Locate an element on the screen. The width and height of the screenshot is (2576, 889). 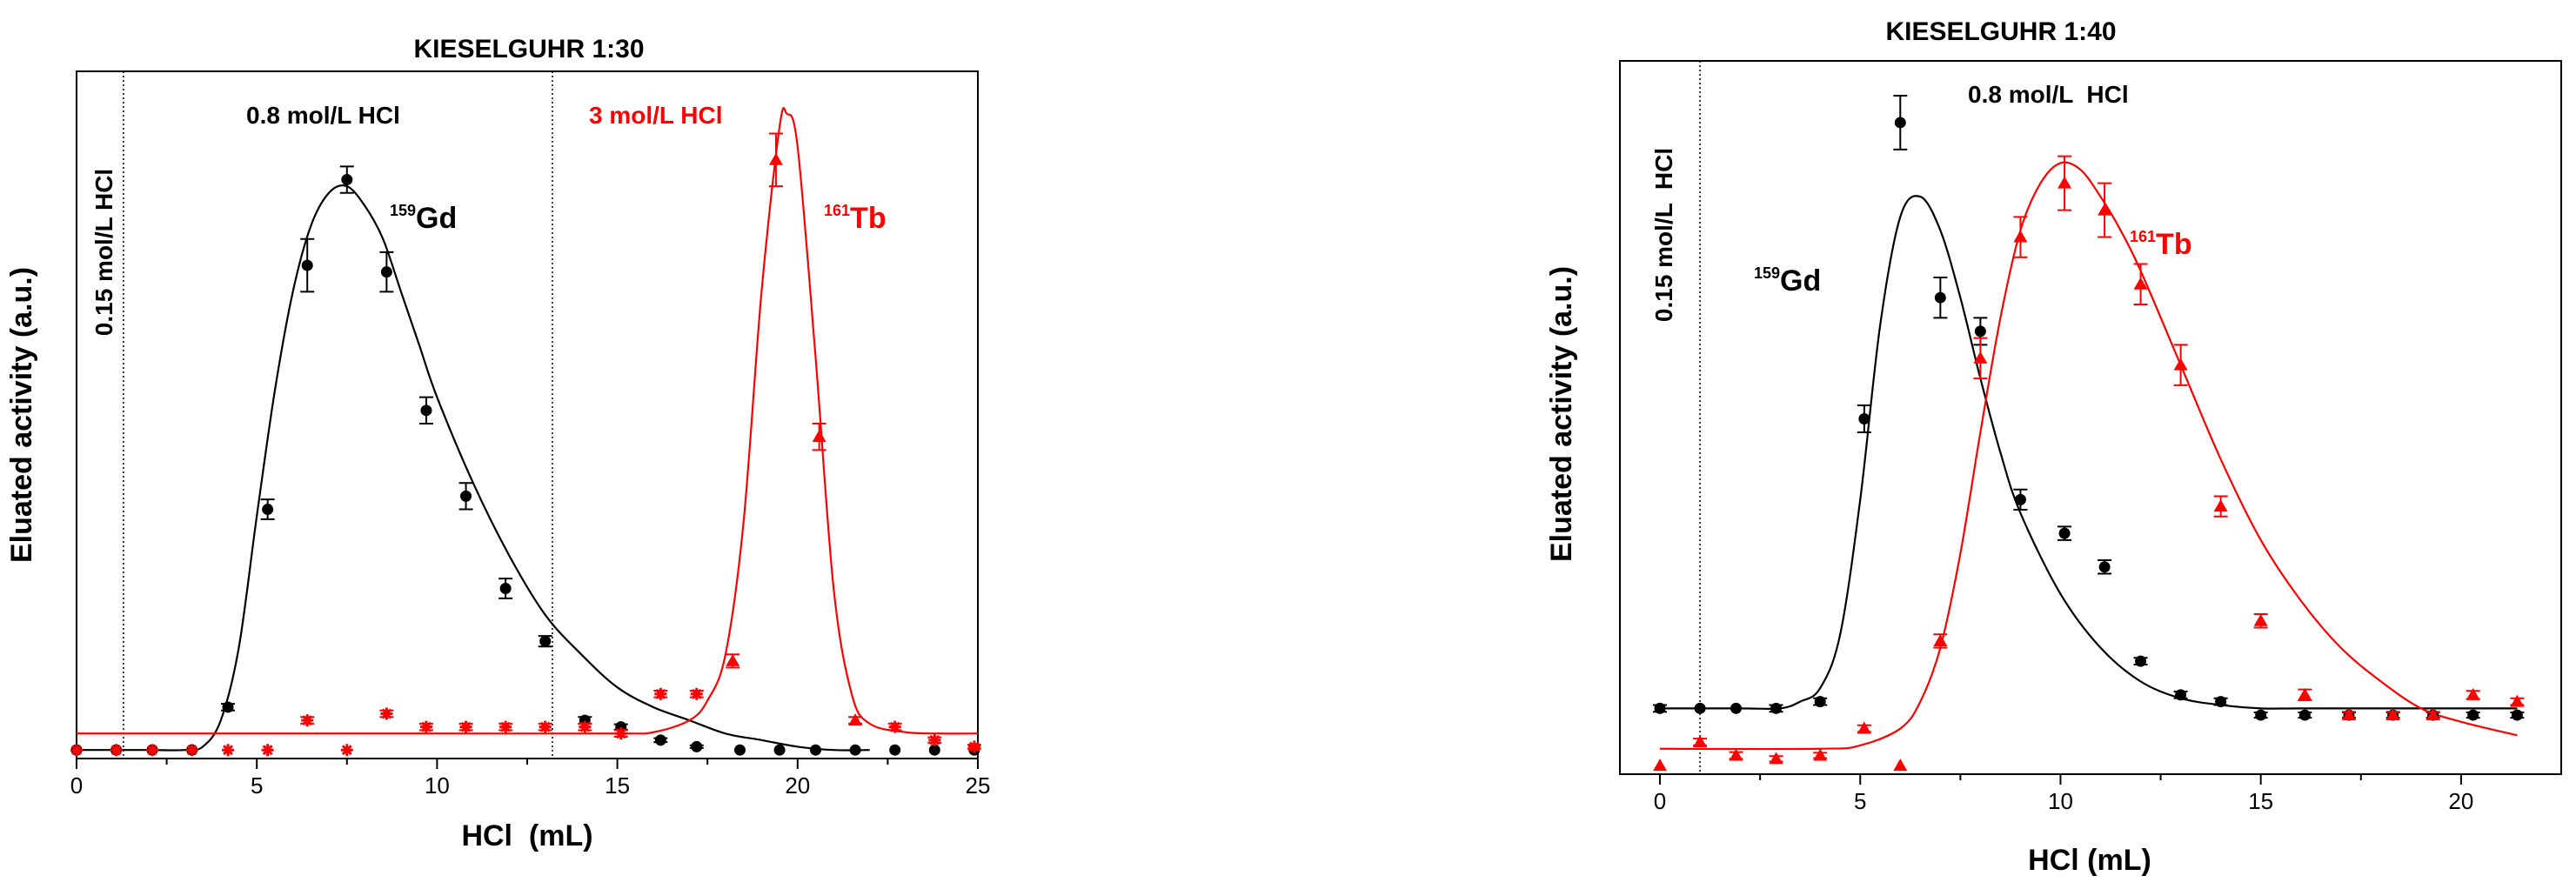
chart-1-label-gd: 159Gd is located at coordinates (423, 218).